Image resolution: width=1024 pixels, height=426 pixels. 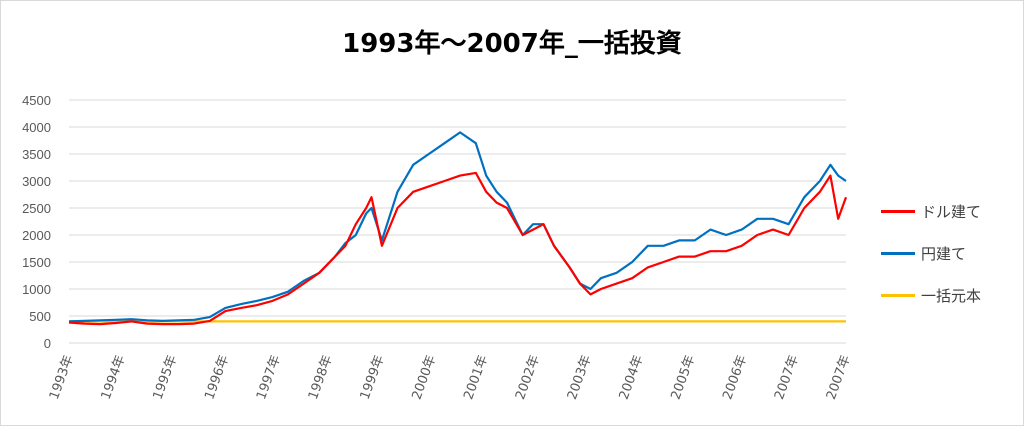 What do you see at coordinates (40, 316) in the screenshot?
I see `y-tick-label: 500` at bounding box center [40, 316].